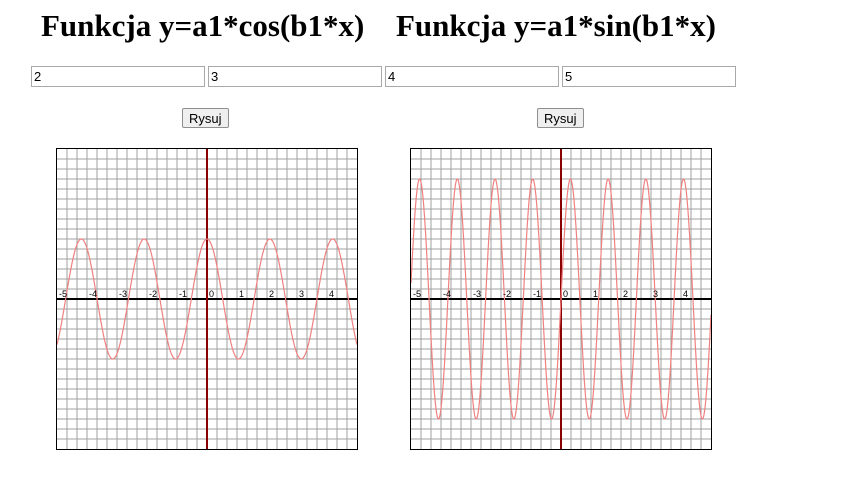 The image size is (852, 480). What do you see at coordinates (205, 118) in the screenshot?
I see `draw-cos-button: Rysuj` at bounding box center [205, 118].